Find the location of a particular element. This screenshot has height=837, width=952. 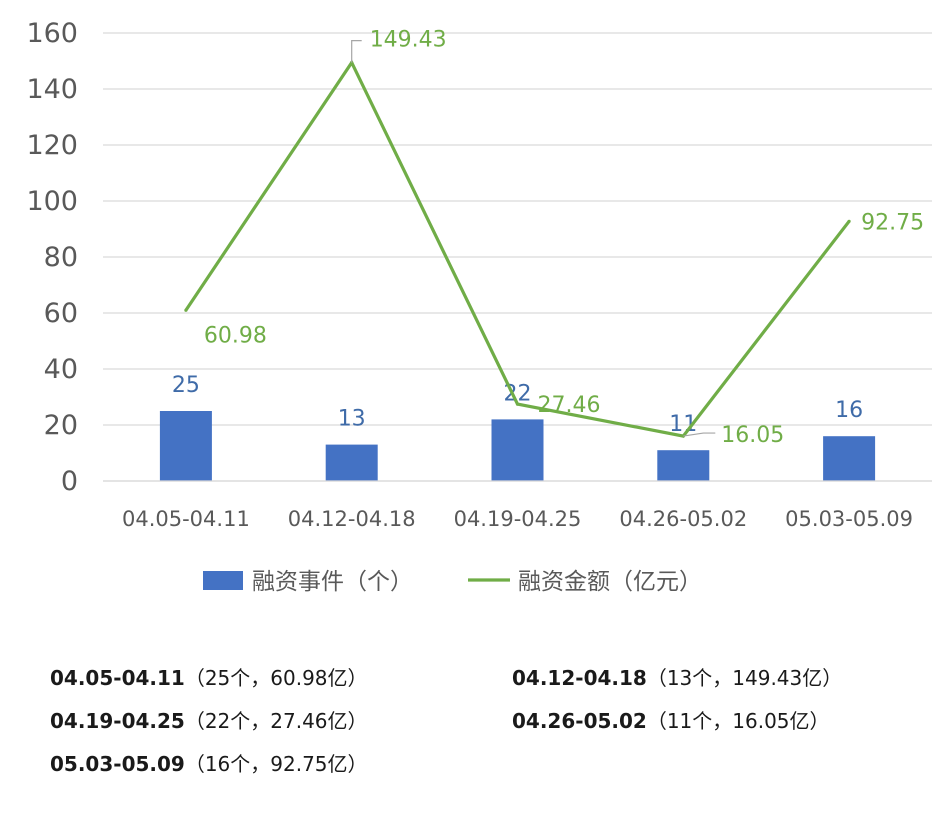

y-tick-label: 40 is located at coordinates (61, 369).